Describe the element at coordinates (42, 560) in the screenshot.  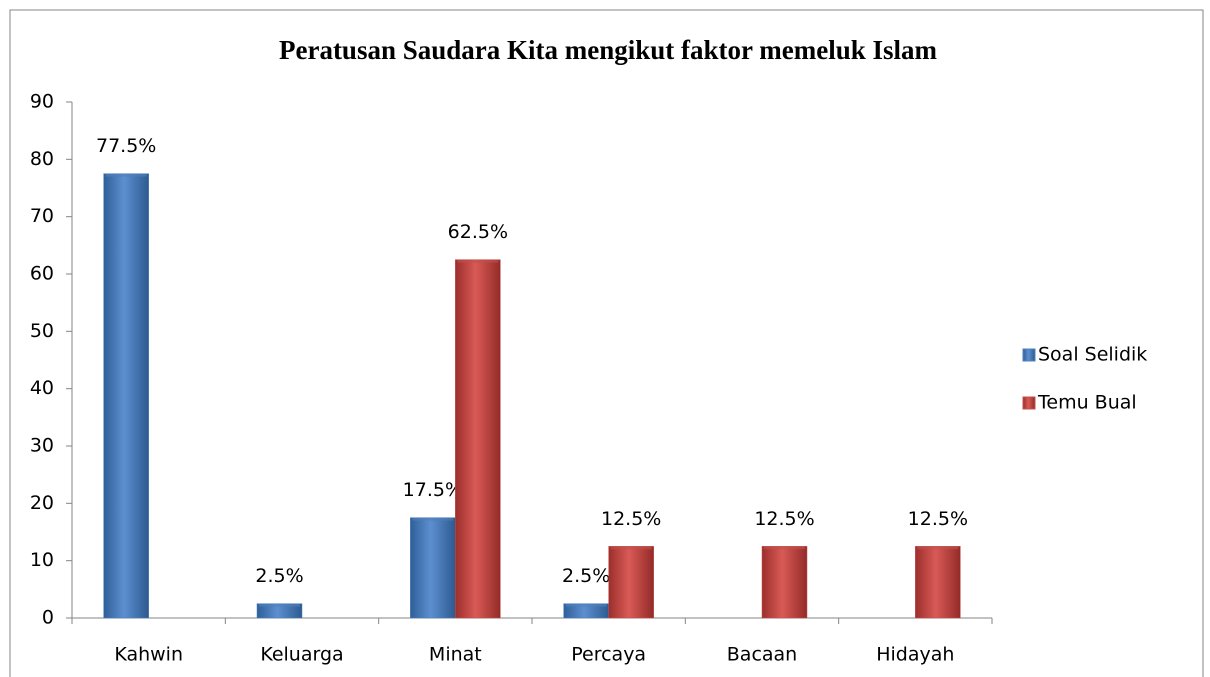
I see `y-tick-label: 10` at that location.